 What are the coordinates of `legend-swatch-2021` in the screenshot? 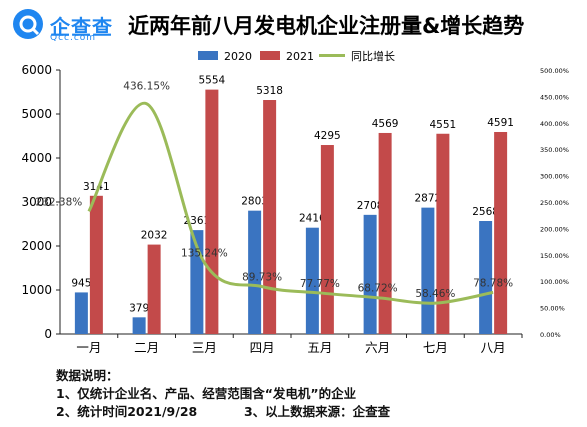 It's located at (270, 55).